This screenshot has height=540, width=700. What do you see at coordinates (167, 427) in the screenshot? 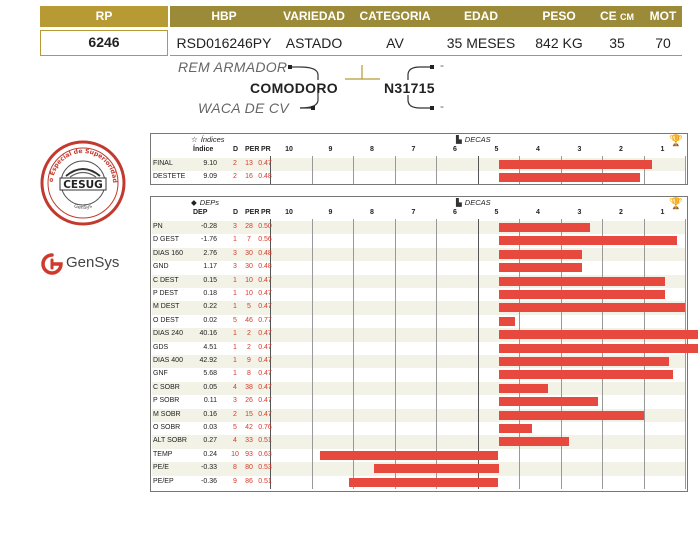
I see `deps-row-name: O SOBR` at bounding box center [167, 427].